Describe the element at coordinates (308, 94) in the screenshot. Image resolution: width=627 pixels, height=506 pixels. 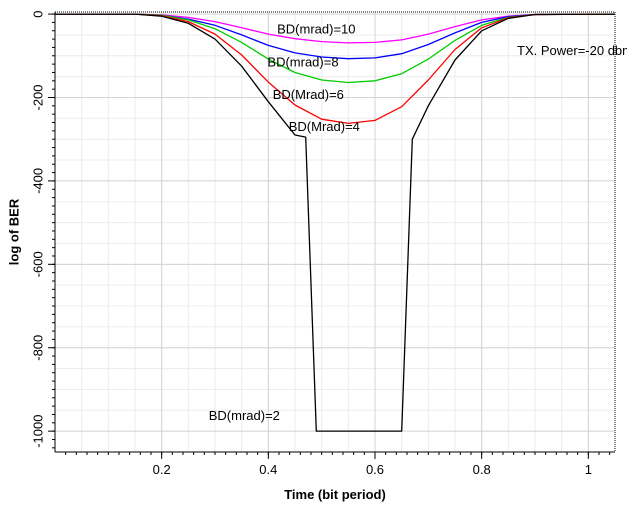
I see `annotation-label: BD(Mrad)=6` at that location.